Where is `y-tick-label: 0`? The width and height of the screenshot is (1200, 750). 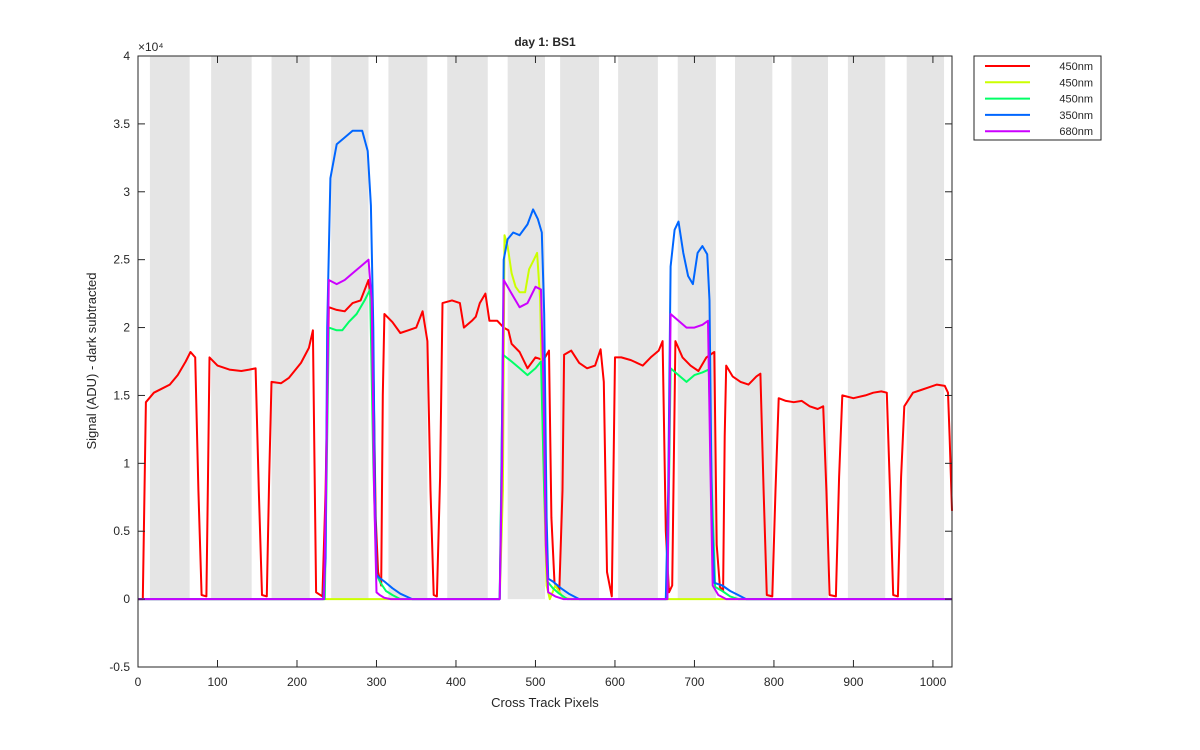
y-tick-label: 0 is located at coordinates (126, 599).